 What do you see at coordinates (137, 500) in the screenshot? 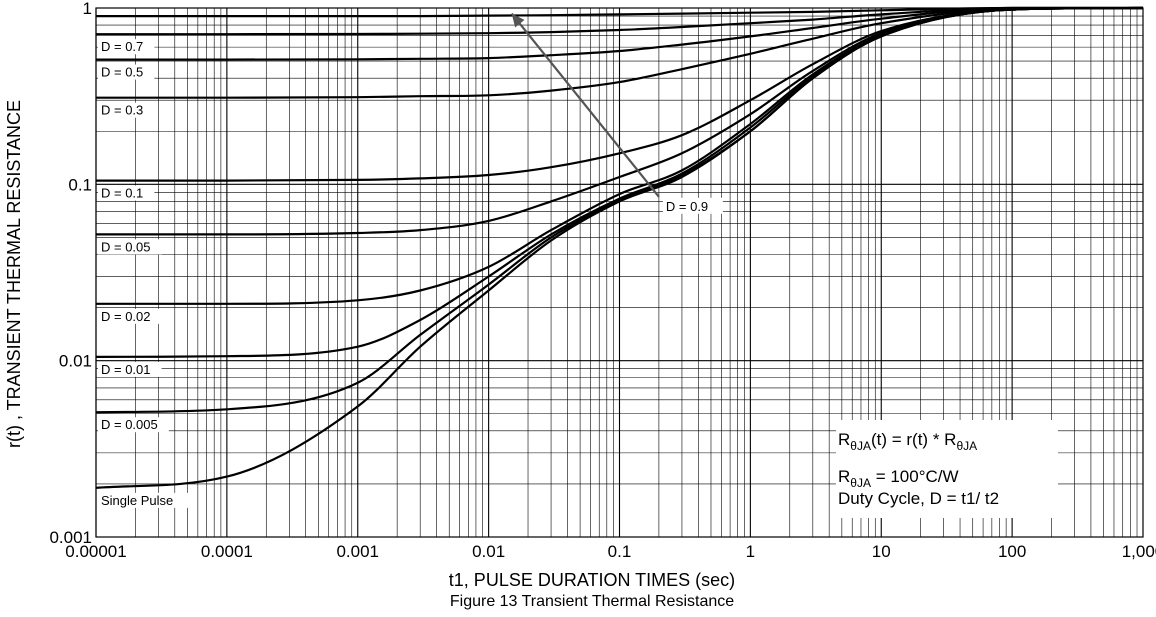
I see `series-label: Single Pulse` at bounding box center [137, 500].